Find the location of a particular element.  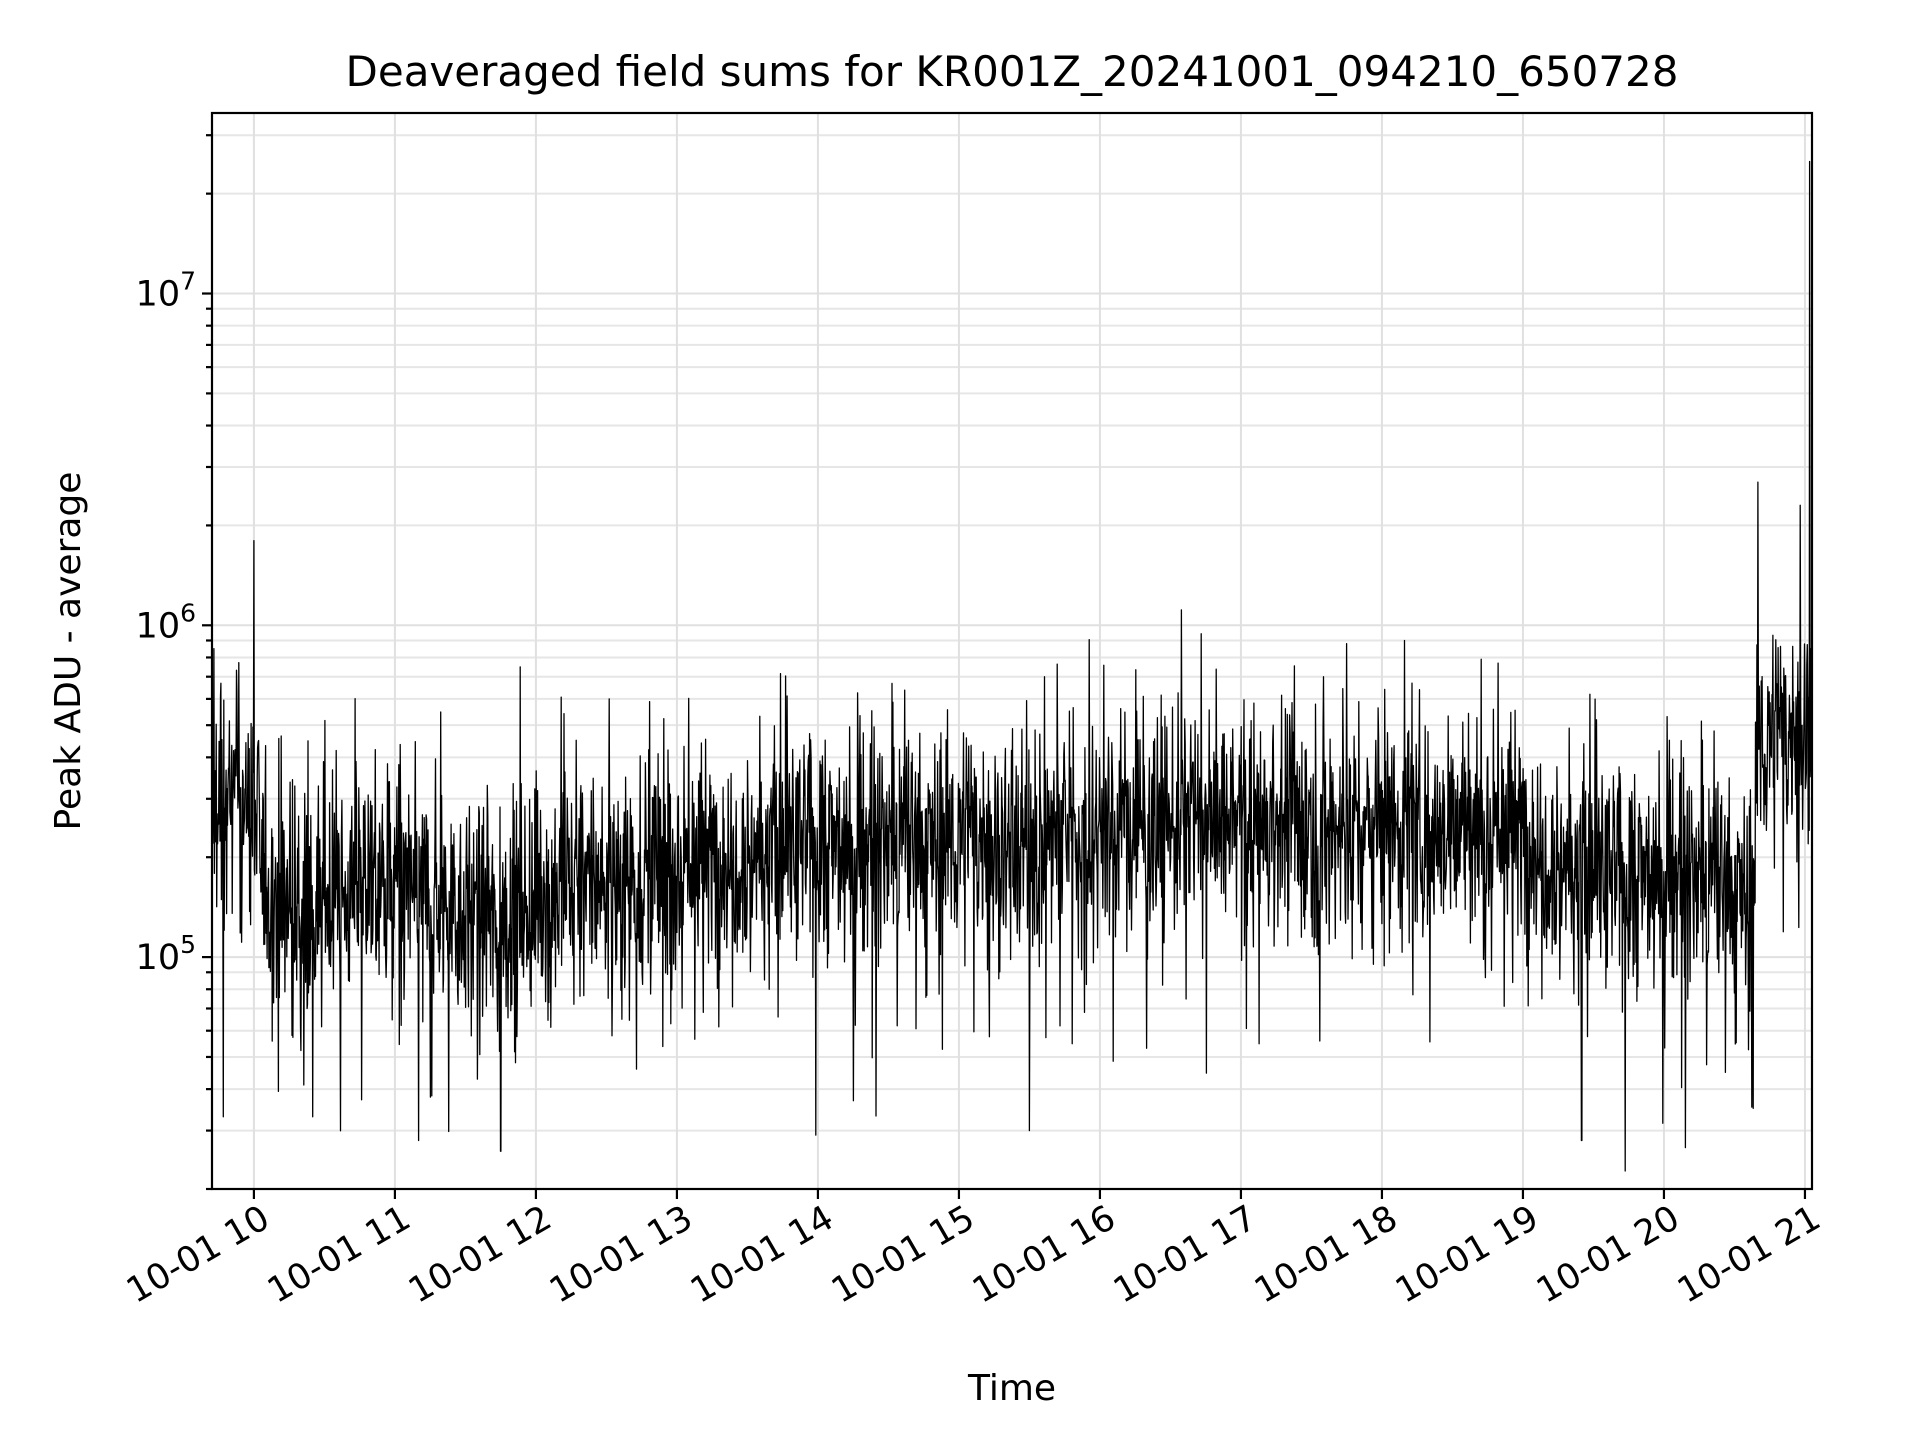

x-tick-label: 10-01 17 is located at coordinates (1185, 1254).